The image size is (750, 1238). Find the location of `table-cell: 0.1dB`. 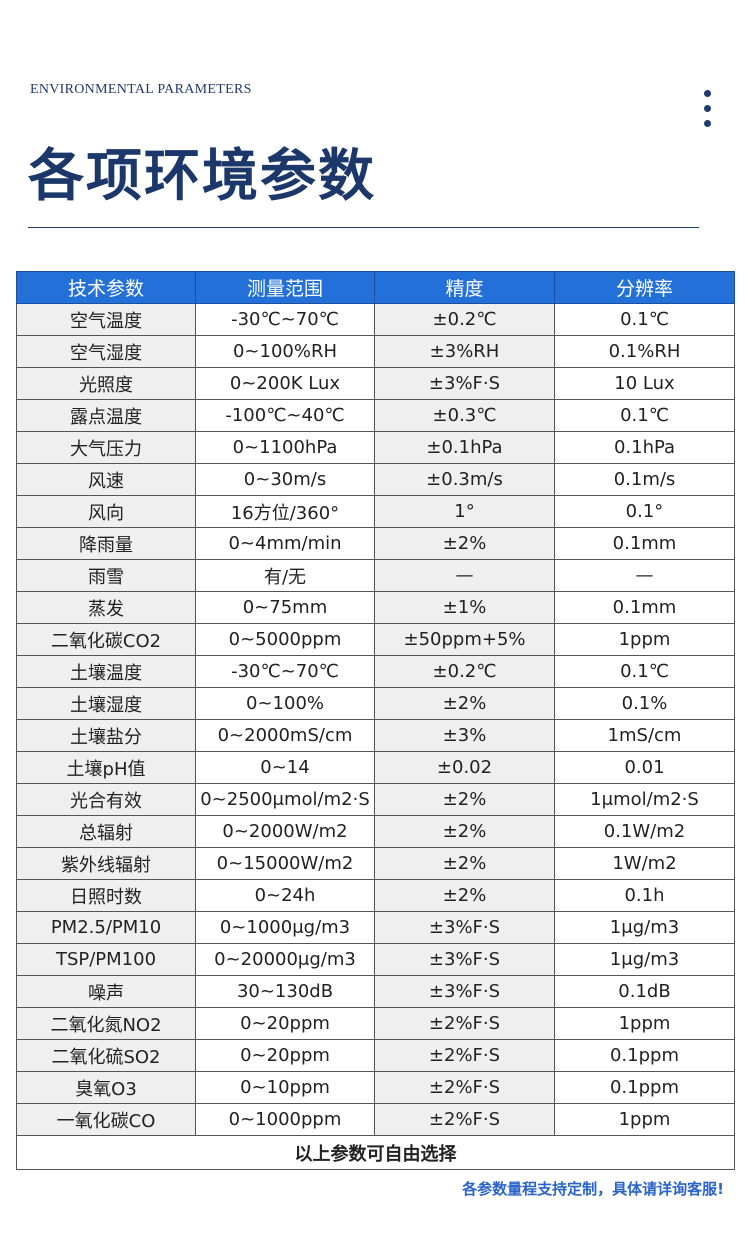

table-cell: 0.1dB is located at coordinates (644, 991).